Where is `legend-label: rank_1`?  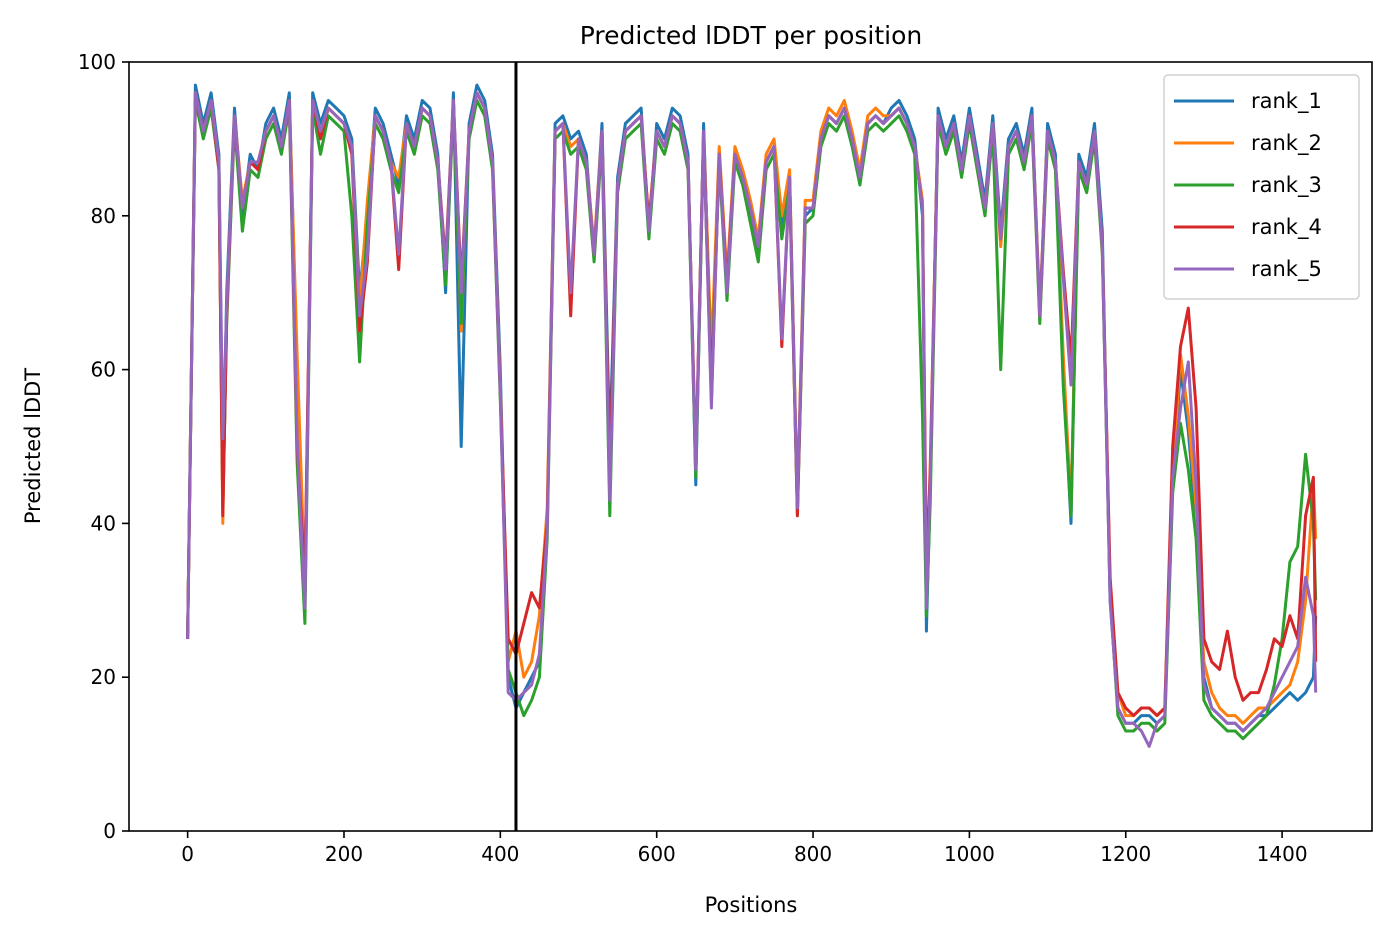 legend-label: rank_1 is located at coordinates (1286, 101).